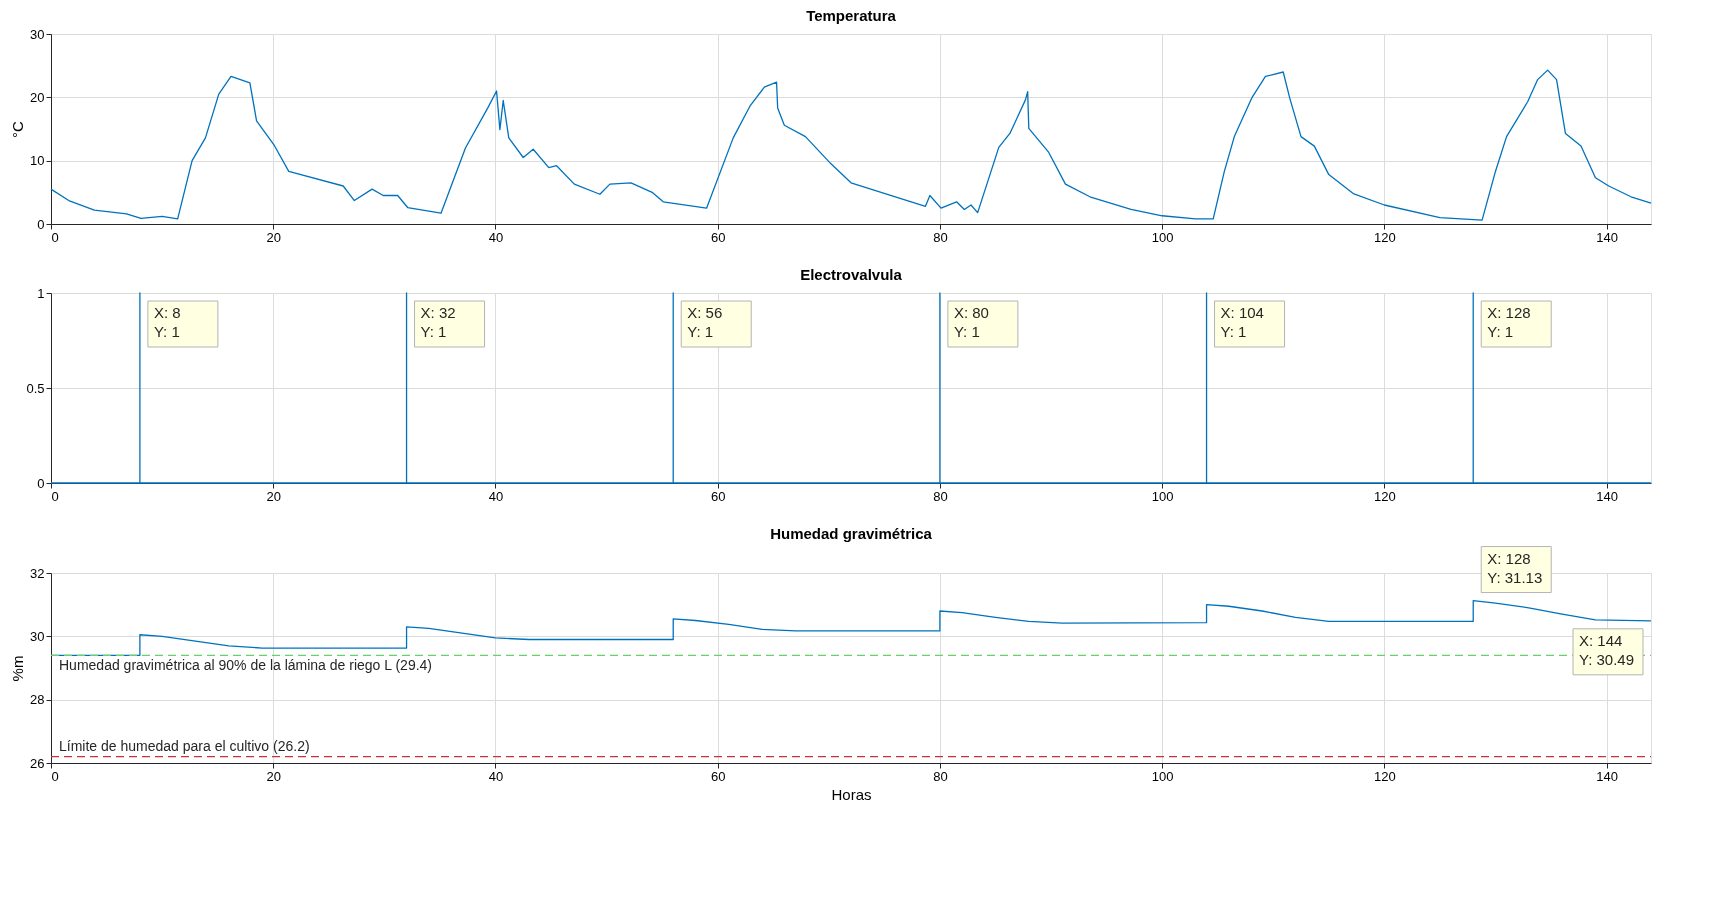  Describe the element at coordinates (184, 745) in the screenshot. I see `ref-line-label: Límite de humedad para el cultivo (26.2)` at that location.